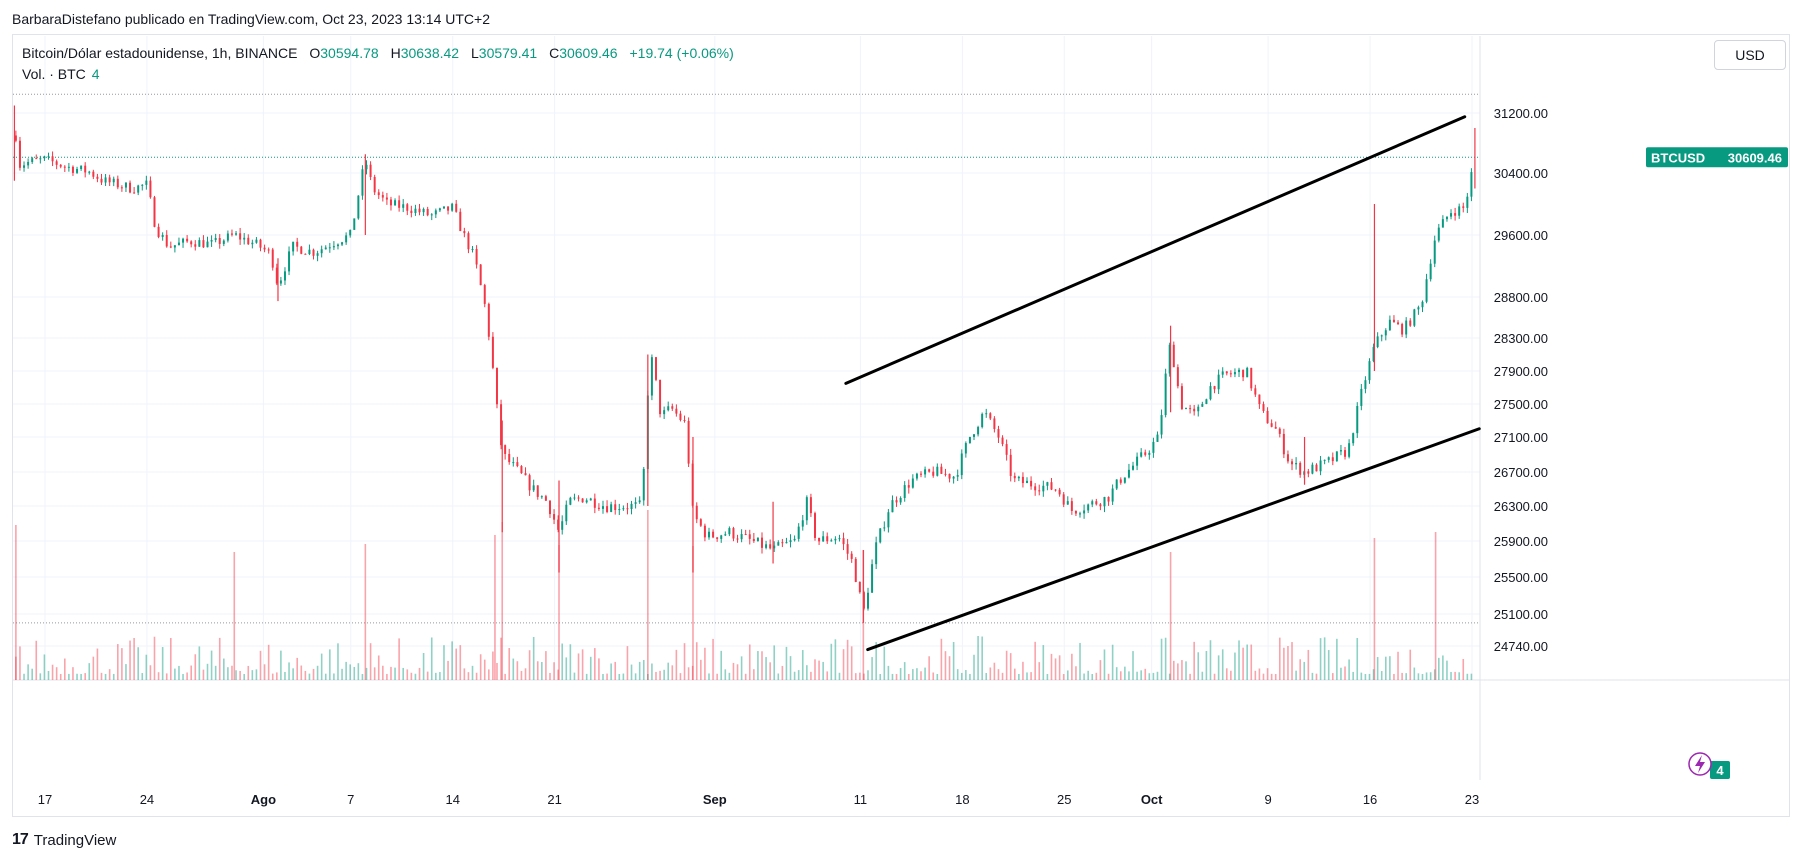  Describe the element at coordinates (1700, 764) in the screenshot. I see `lightning-icon` at that location.